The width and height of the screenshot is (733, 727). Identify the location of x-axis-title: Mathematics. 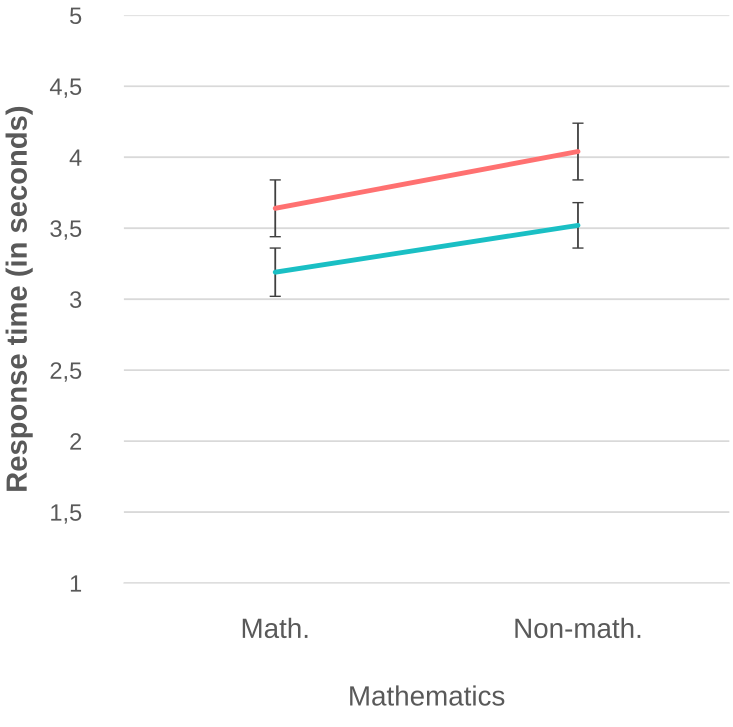
(427, 695).